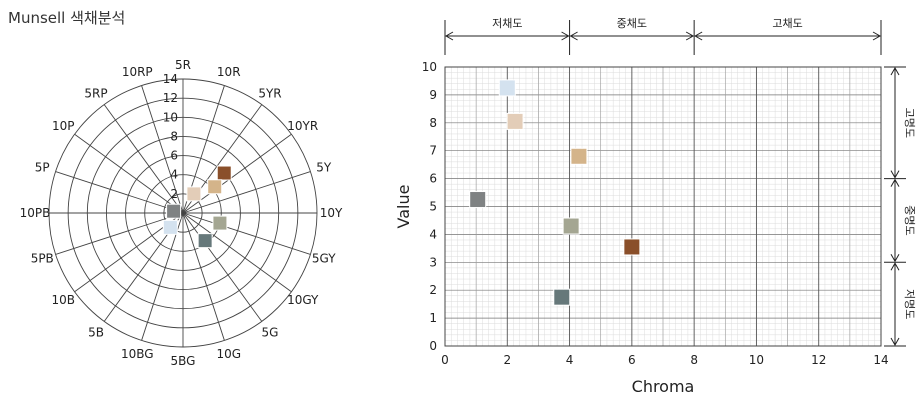  I want to click on radial-tick-5: 10, so click(170, 117).